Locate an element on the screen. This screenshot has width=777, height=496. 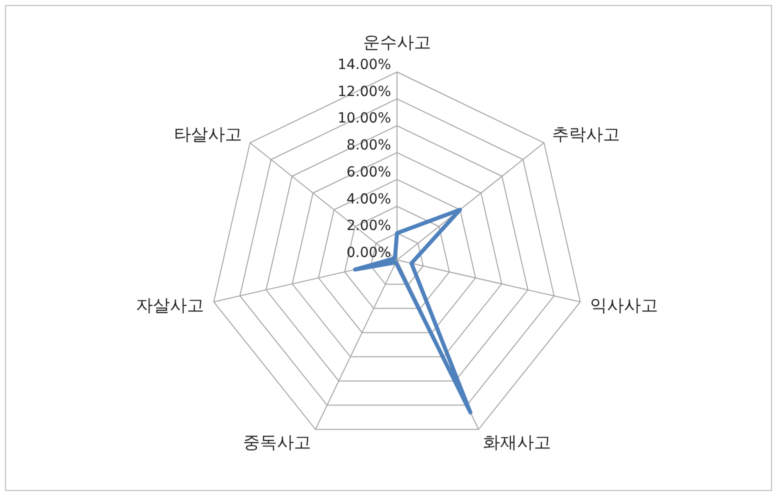
y-tick-label: 2.00% is located at coordinates (368, 226).